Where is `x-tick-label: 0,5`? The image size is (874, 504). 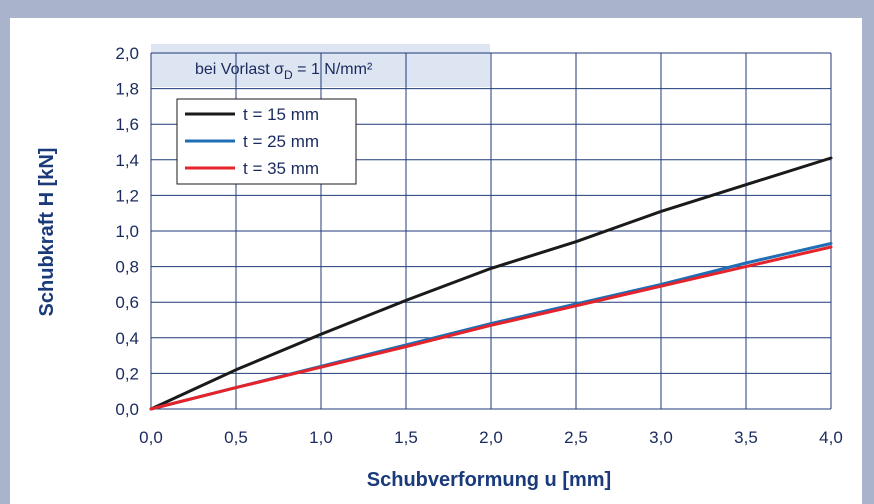 x-tick-label: 0,5 is located at coordinates (236, 437).